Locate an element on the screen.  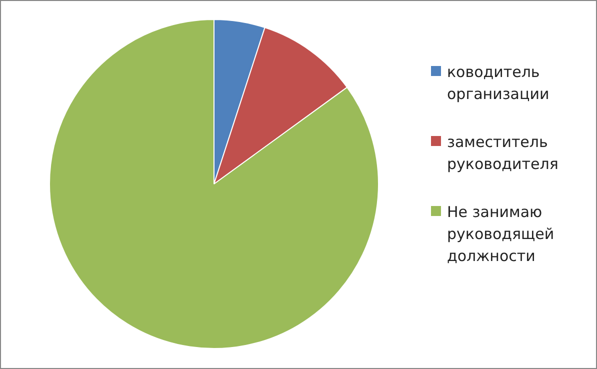
legend-label: заместитель руководителя is located at coordinates (503, 153).